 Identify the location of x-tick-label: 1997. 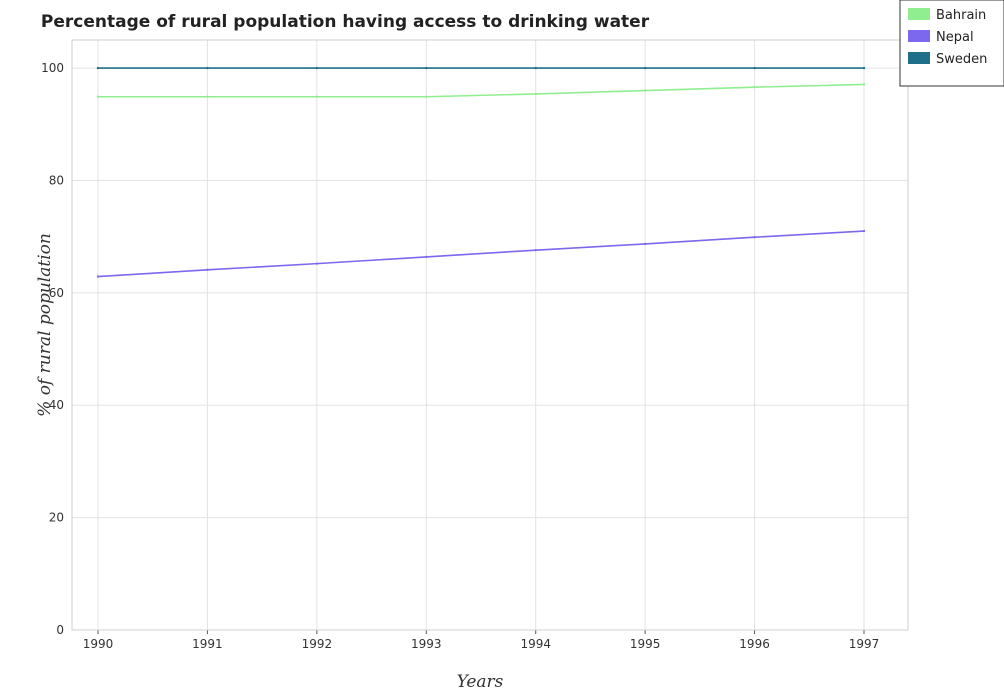
(864, 644).